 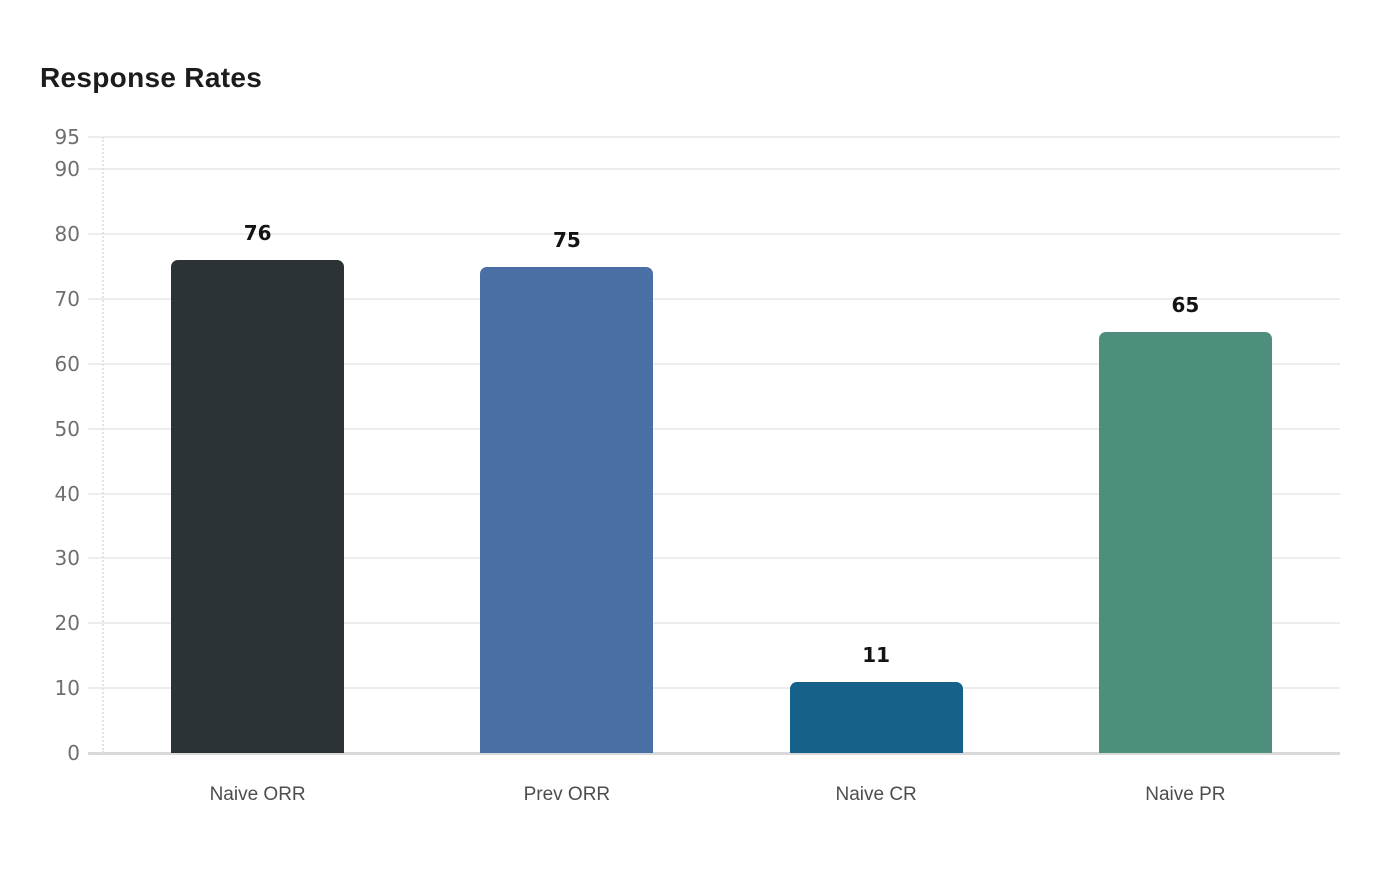 I want to click on value-label-prev-orr: 75, so click(x=566, y=239).